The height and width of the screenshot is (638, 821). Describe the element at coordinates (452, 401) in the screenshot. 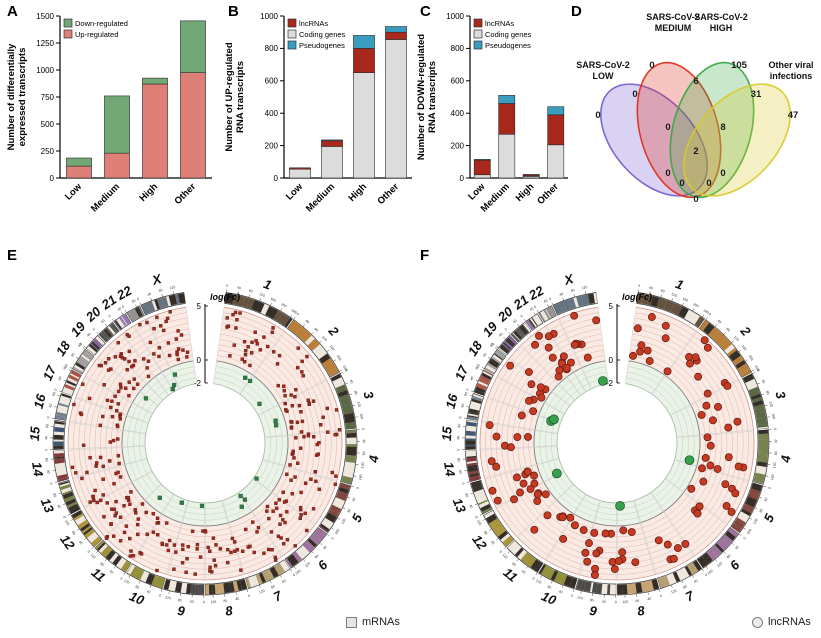

I see `svg-text: 16` at that location.